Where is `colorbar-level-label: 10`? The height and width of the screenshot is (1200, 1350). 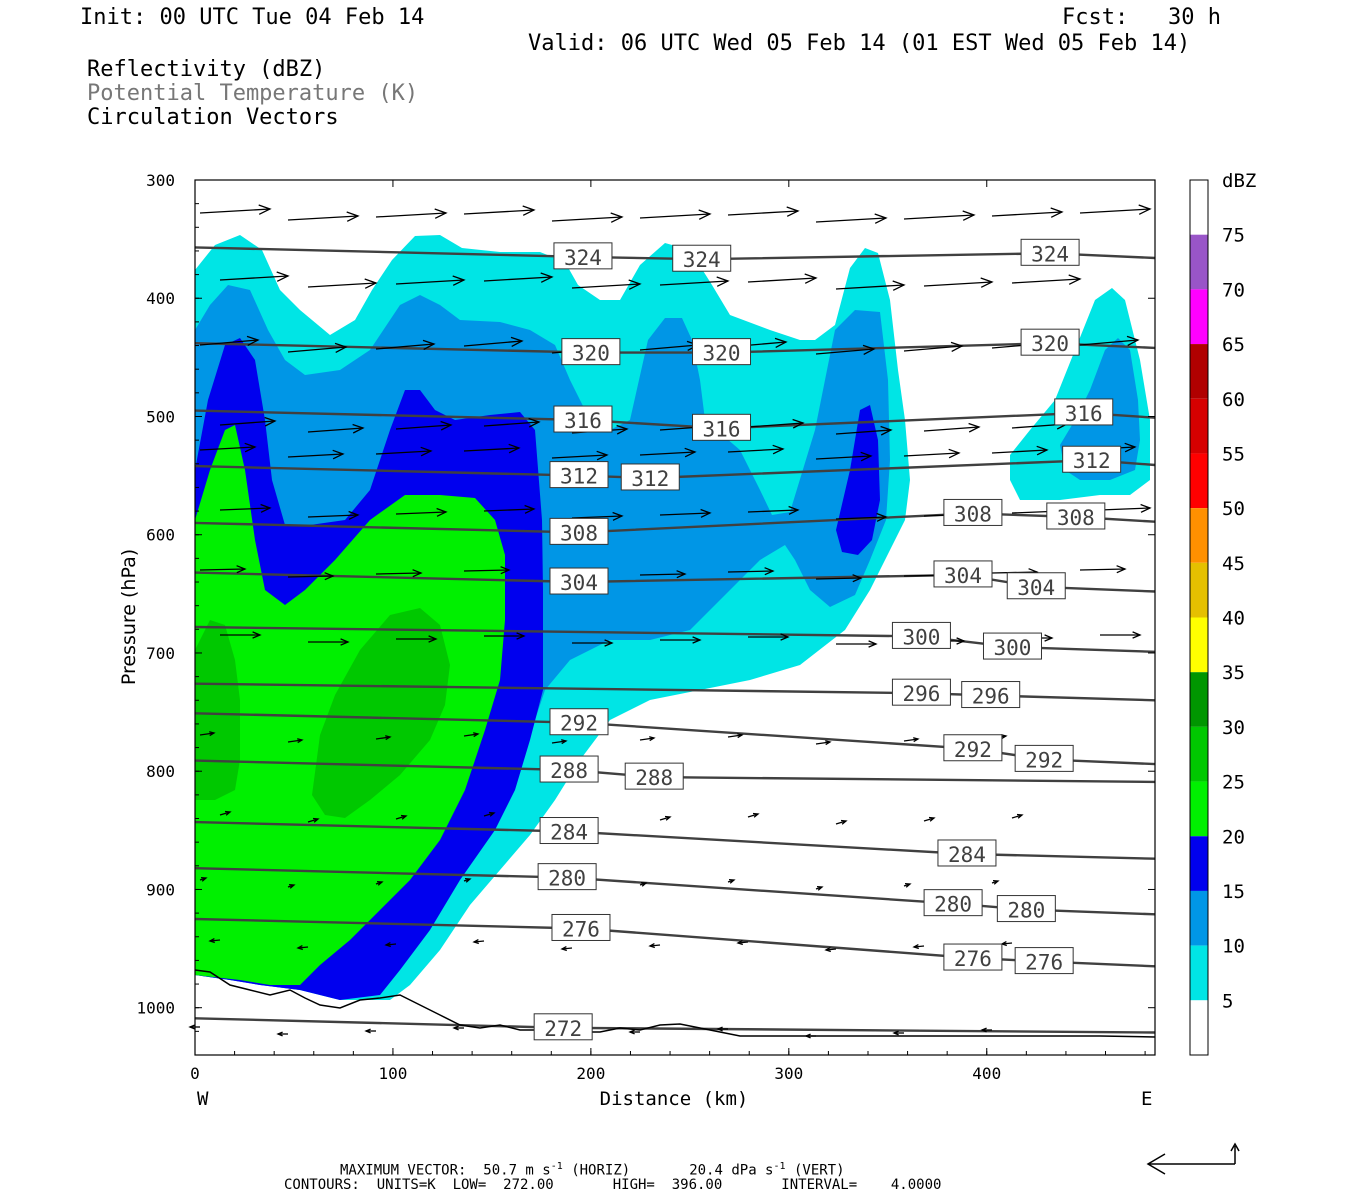 colorbar-level-label: 10 is located at coordinates (1233, 947).